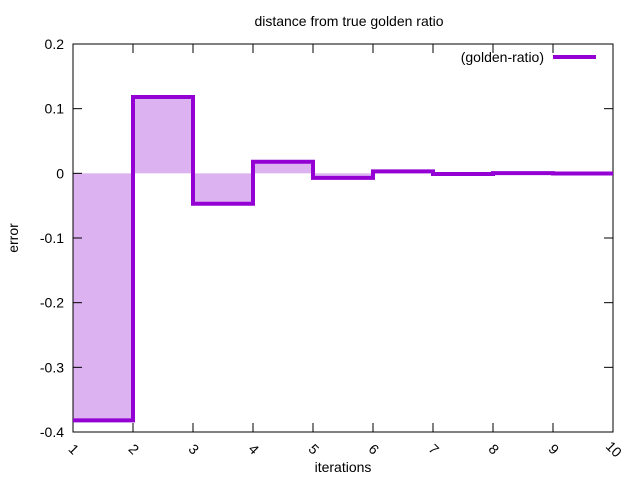 The width and height of the screenshot is (640, 480). I want to click on x-tick-label: 3, so click(194, 449).